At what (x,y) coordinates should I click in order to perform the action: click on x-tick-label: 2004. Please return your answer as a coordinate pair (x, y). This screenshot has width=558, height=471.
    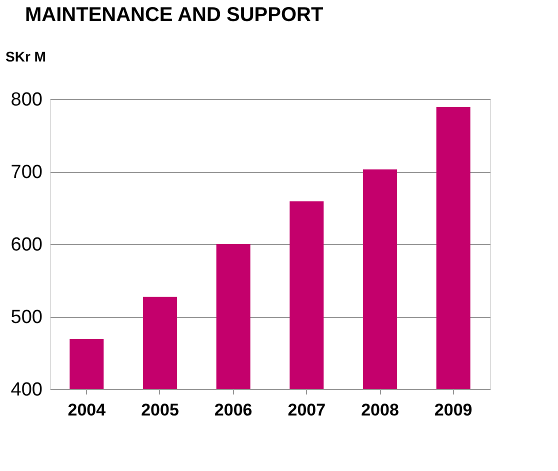
    Looking at the image, I should click on (87, 410).